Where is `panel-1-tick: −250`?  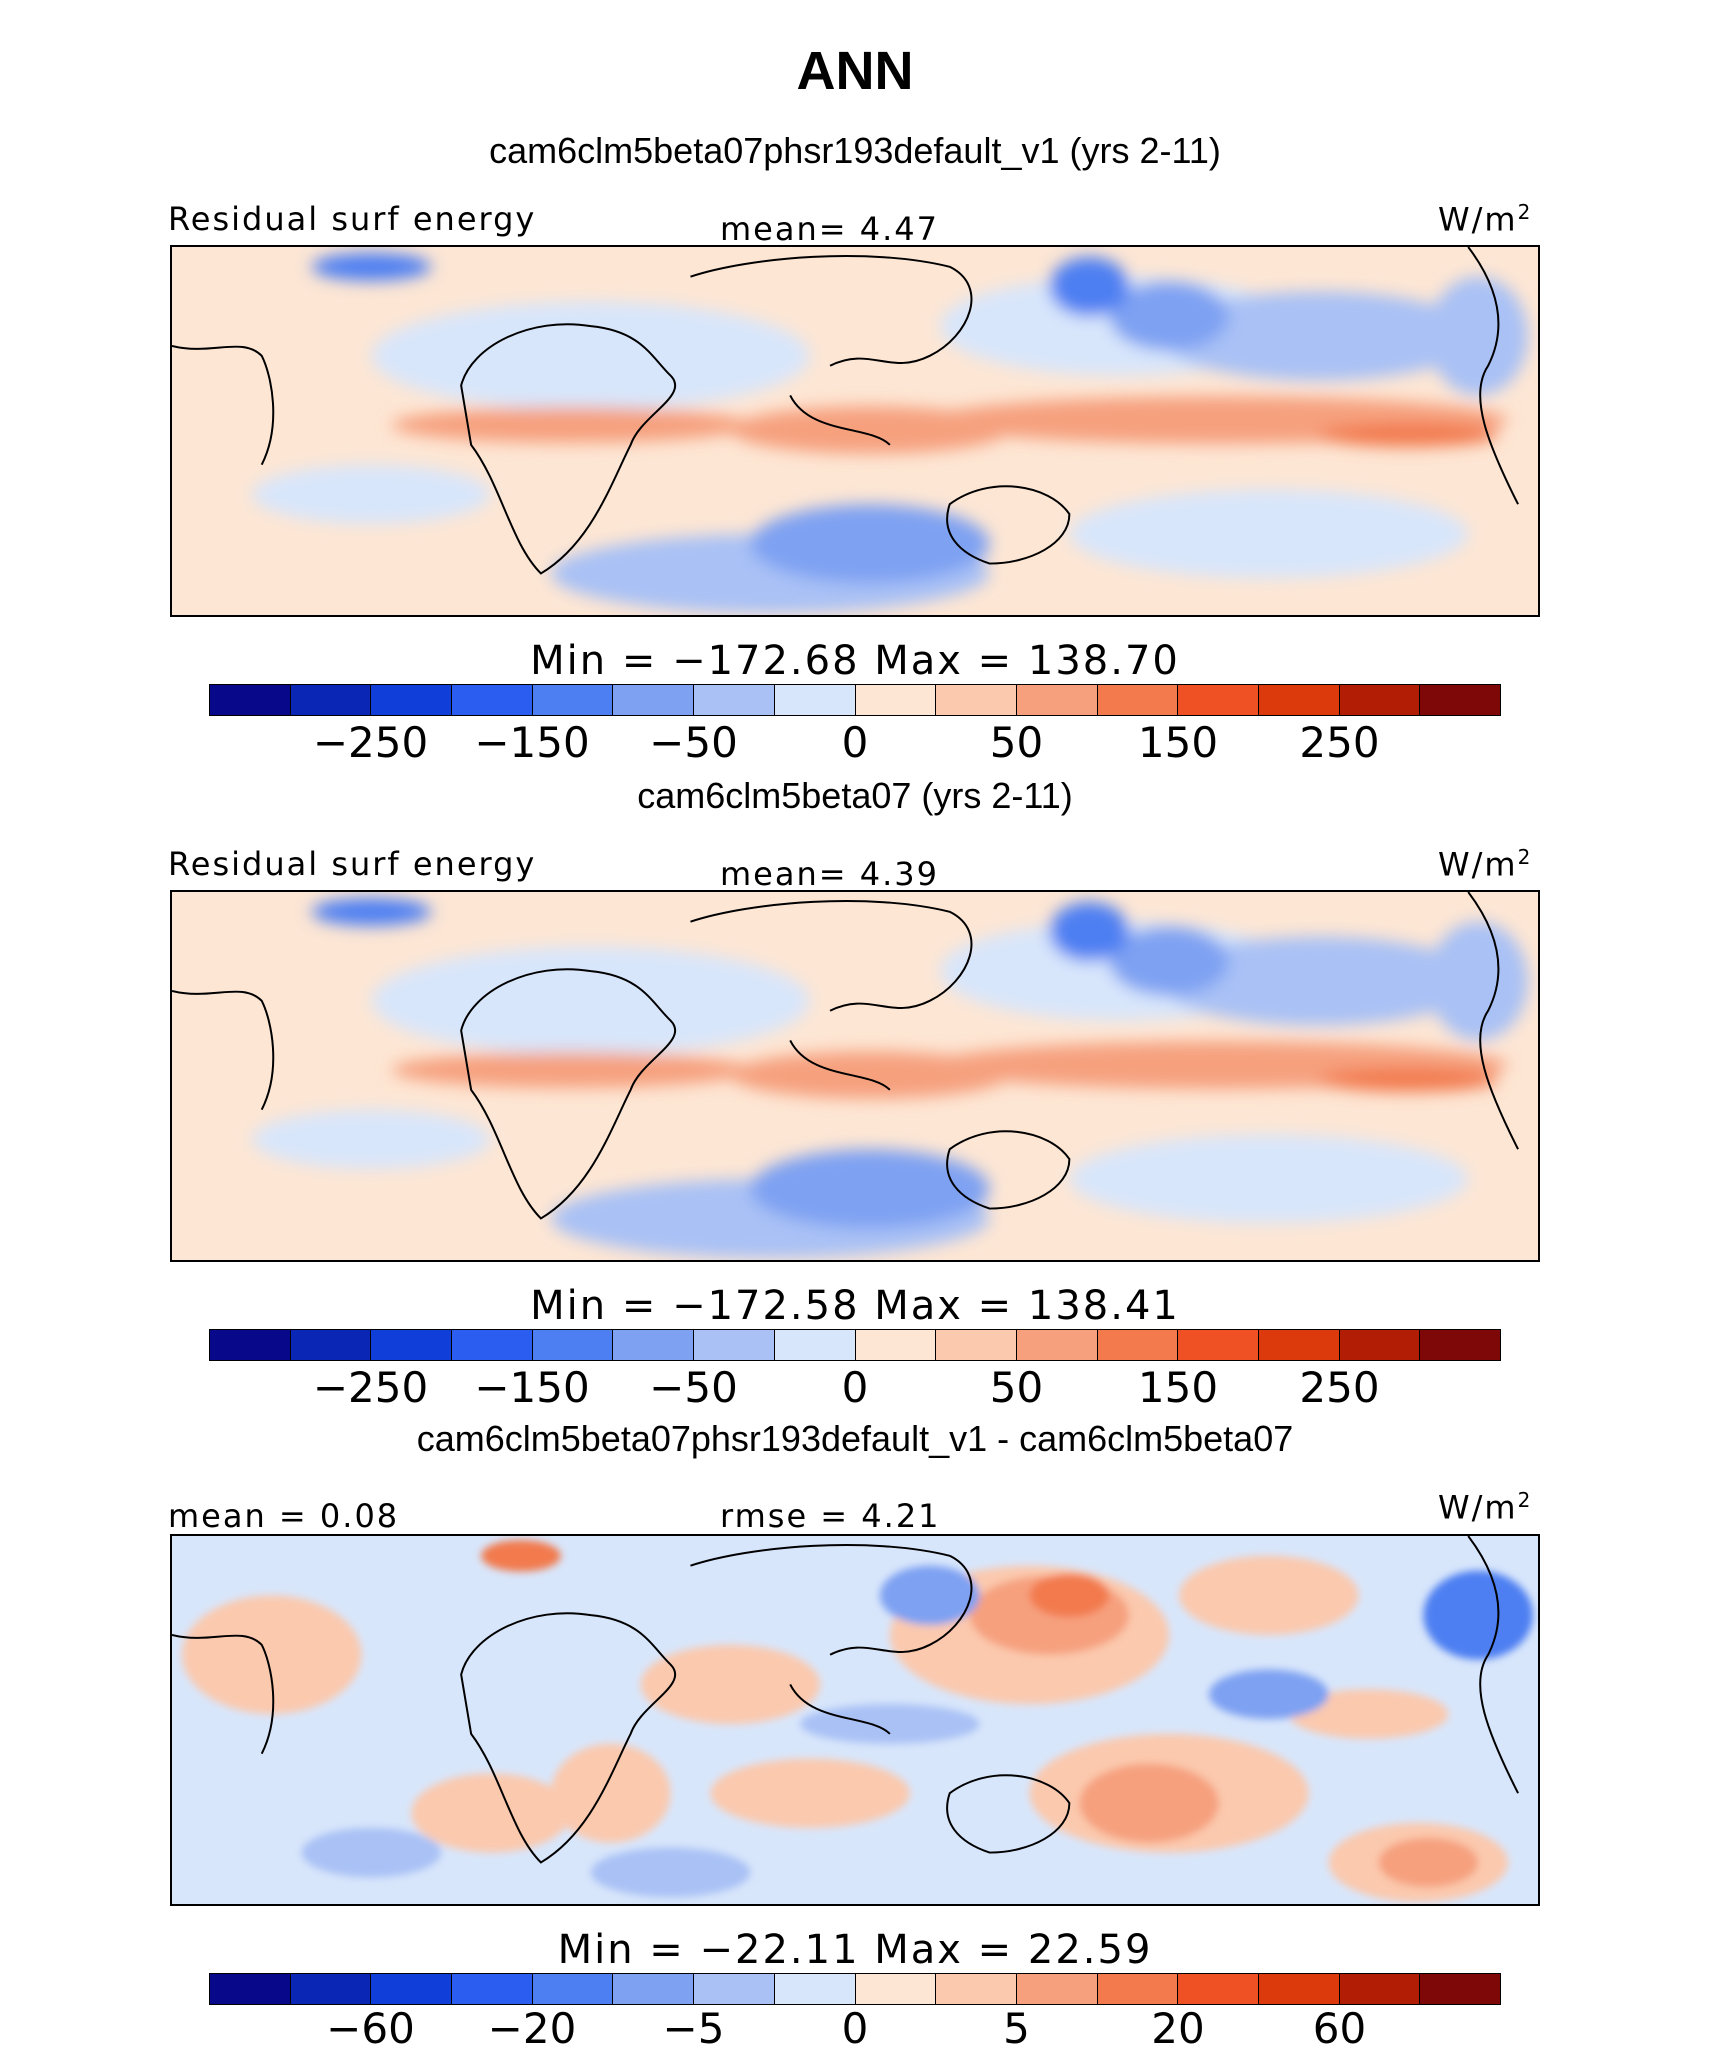
panel-1-tick: −250 is located at coordinates (370, 742).